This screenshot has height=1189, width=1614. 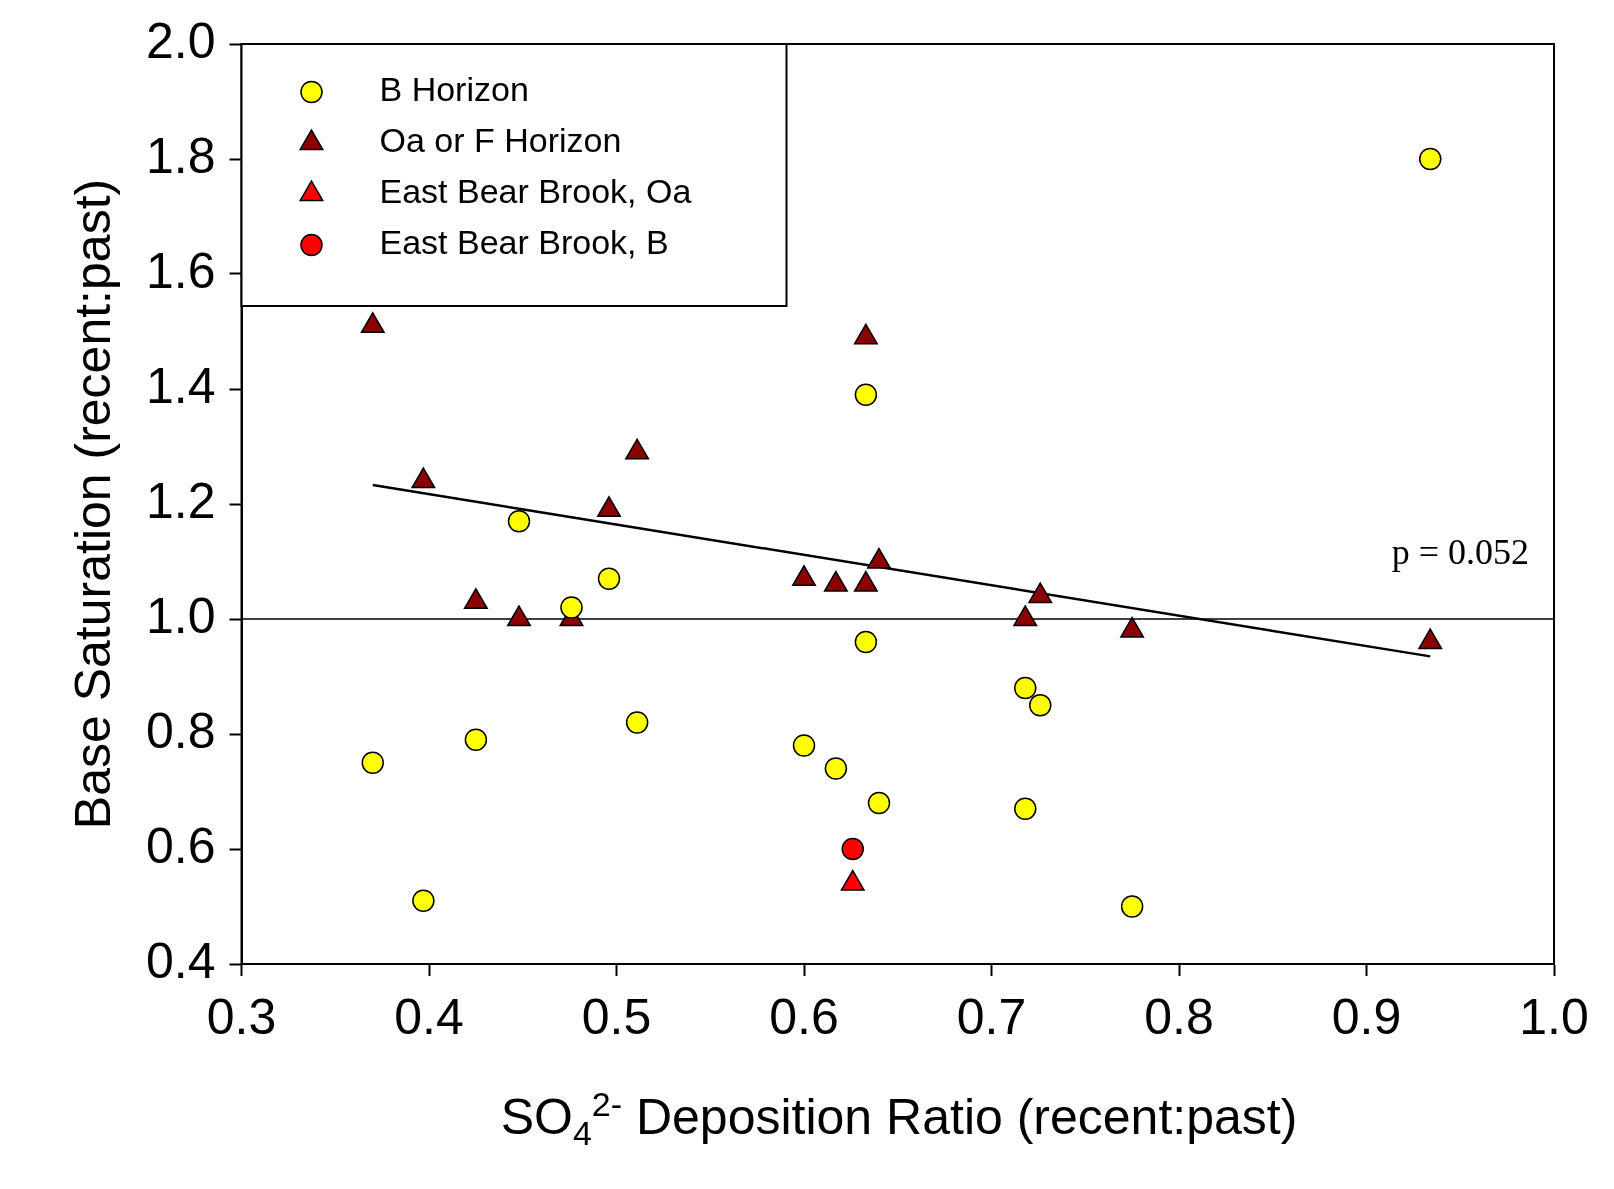 I want to click on x-tick-label: 0.9, so click(x=1366, y=1016).